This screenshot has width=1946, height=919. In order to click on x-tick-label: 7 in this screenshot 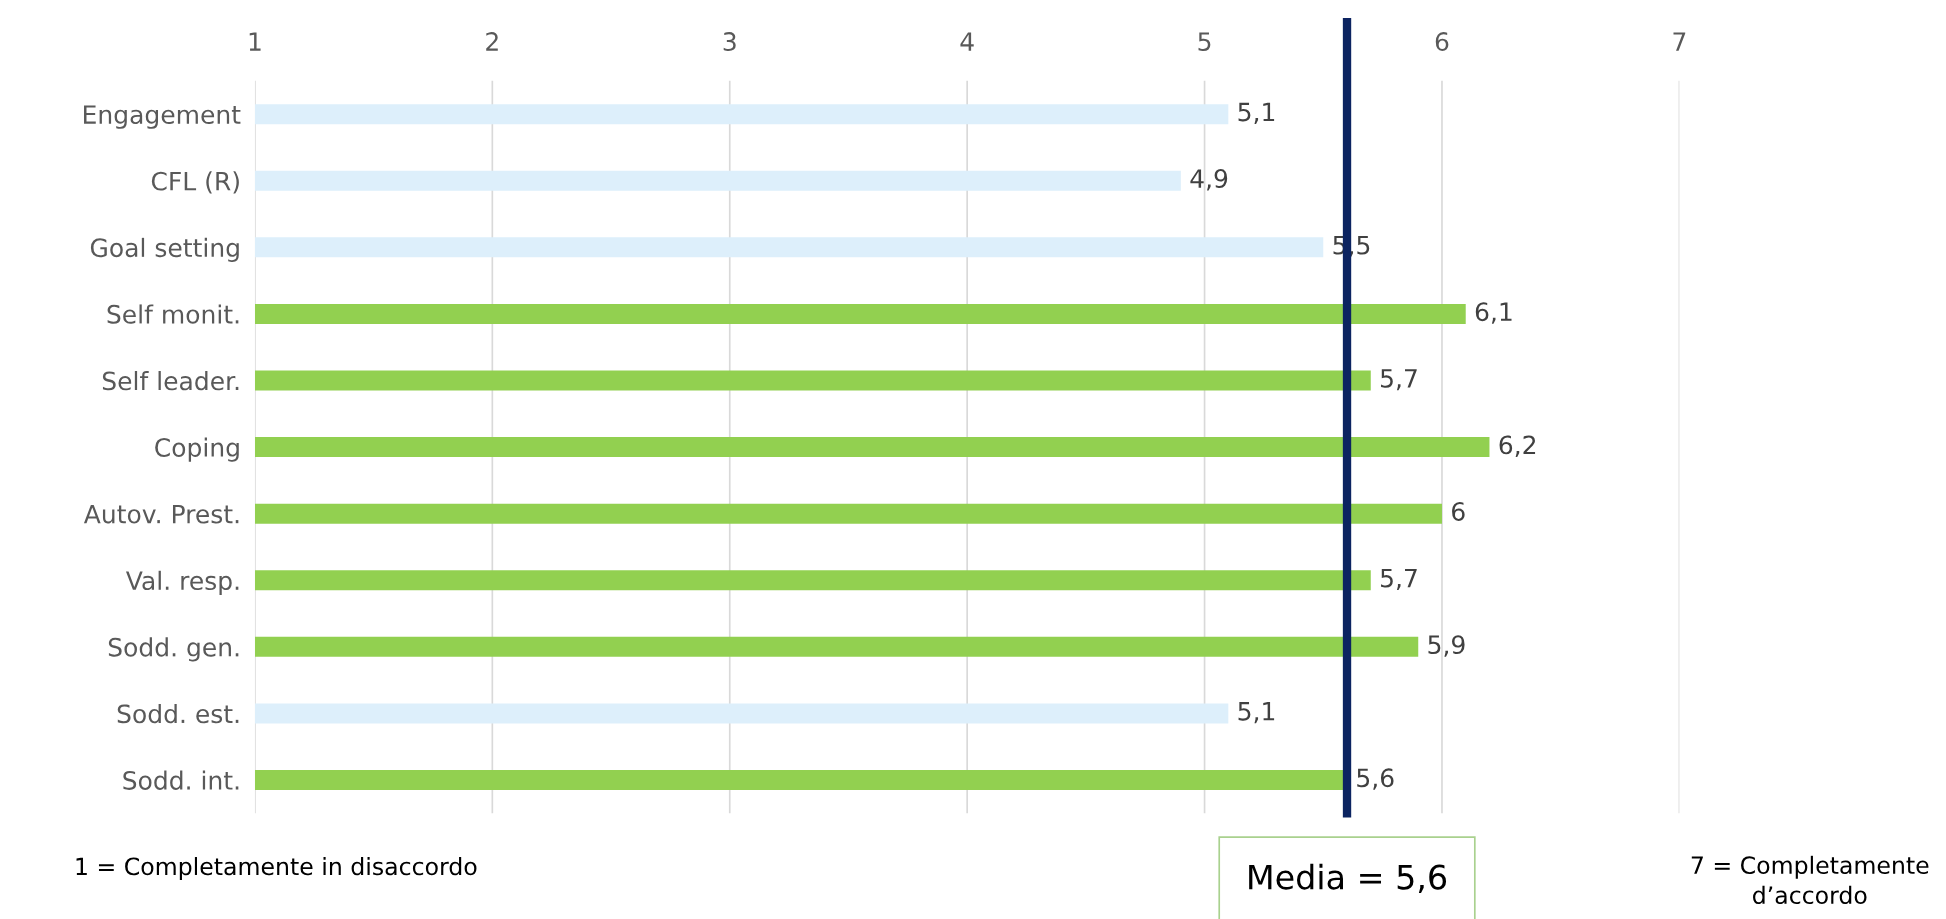, I will do `click(1679, 41)`.